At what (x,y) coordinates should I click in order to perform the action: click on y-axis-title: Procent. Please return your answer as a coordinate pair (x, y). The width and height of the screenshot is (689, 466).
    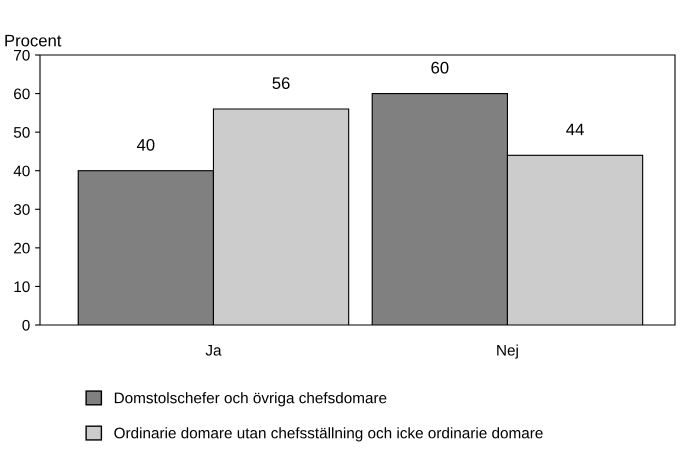
    Looking at the image, I should click on (33, 40).